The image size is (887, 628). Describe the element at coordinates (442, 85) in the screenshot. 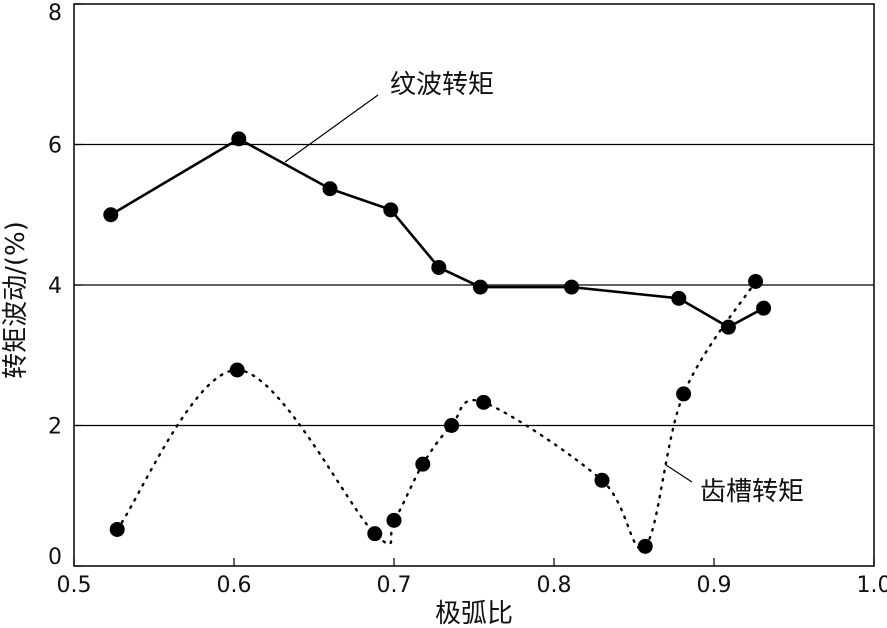

I see `annotation-ripple-torque: 纹波转矩` at that location.